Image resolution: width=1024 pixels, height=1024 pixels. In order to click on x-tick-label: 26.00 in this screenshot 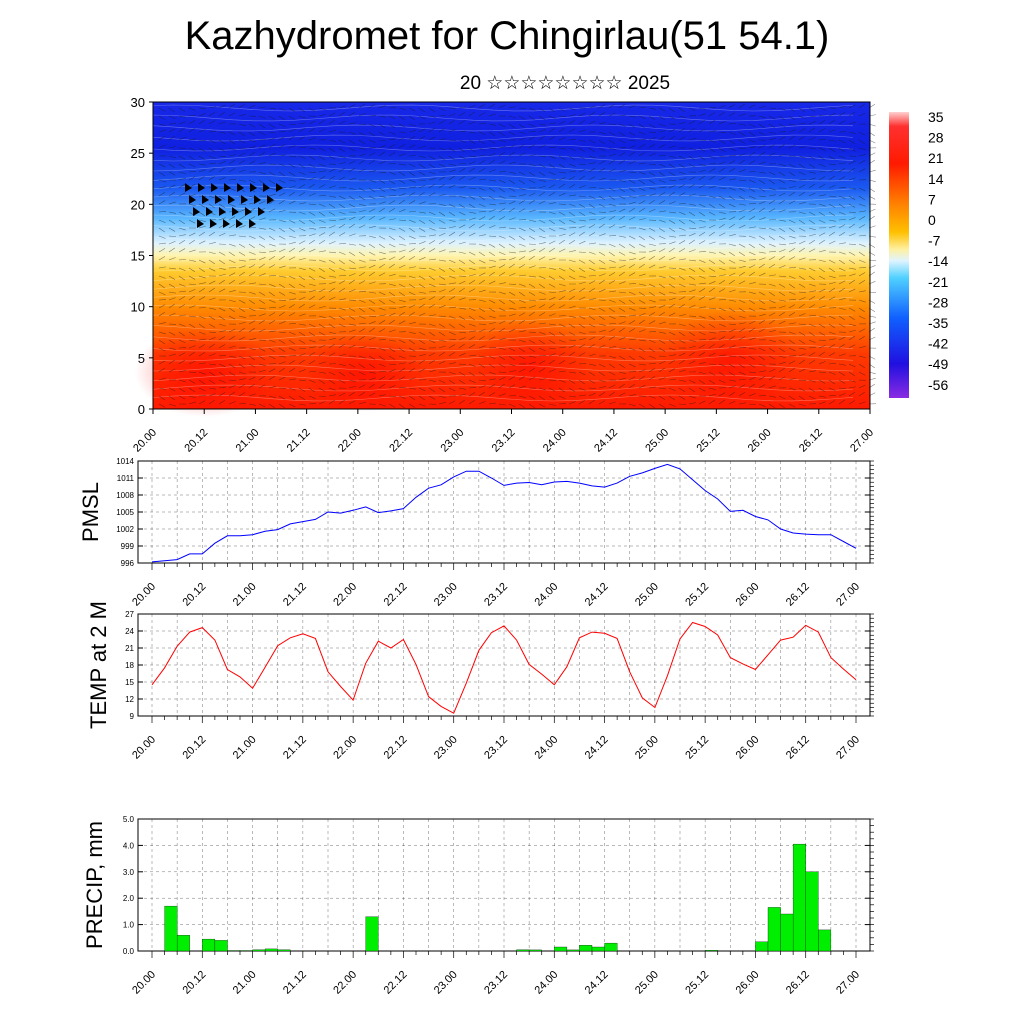, I will do `click(760, 441)`.